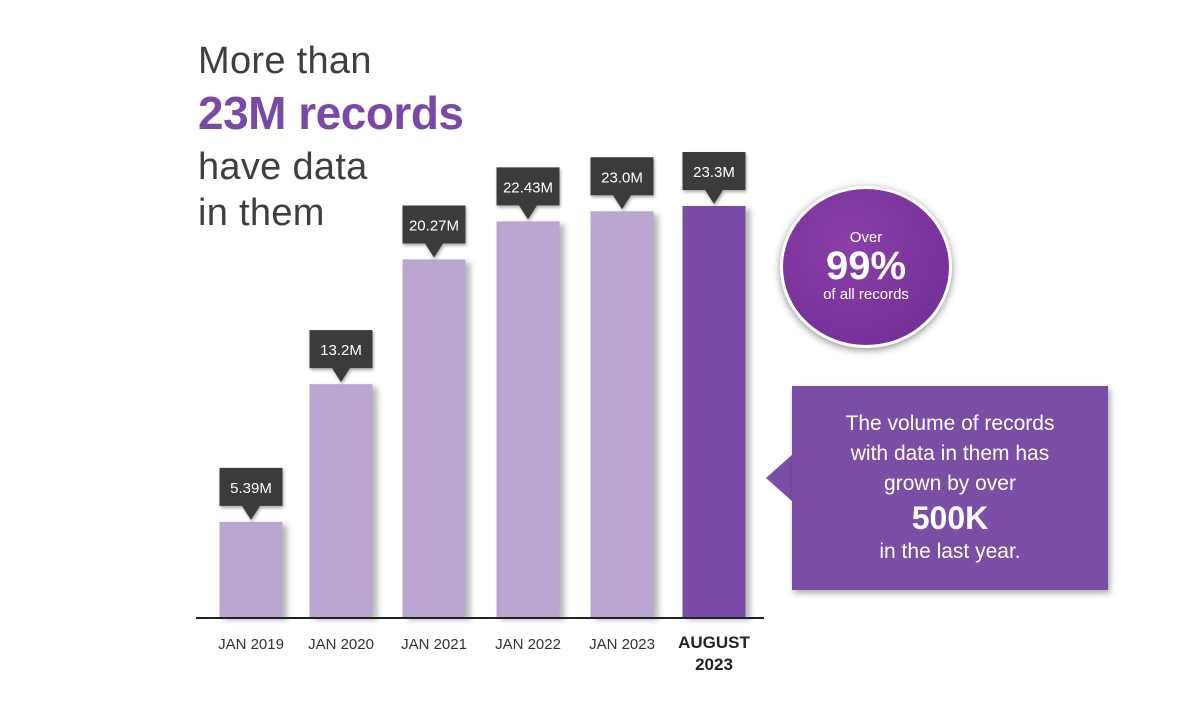  What do you see at coordinates (714, 642) in the screenshot?
I see `x-tick-label: AUGUST` at bounding box center [714, 642].